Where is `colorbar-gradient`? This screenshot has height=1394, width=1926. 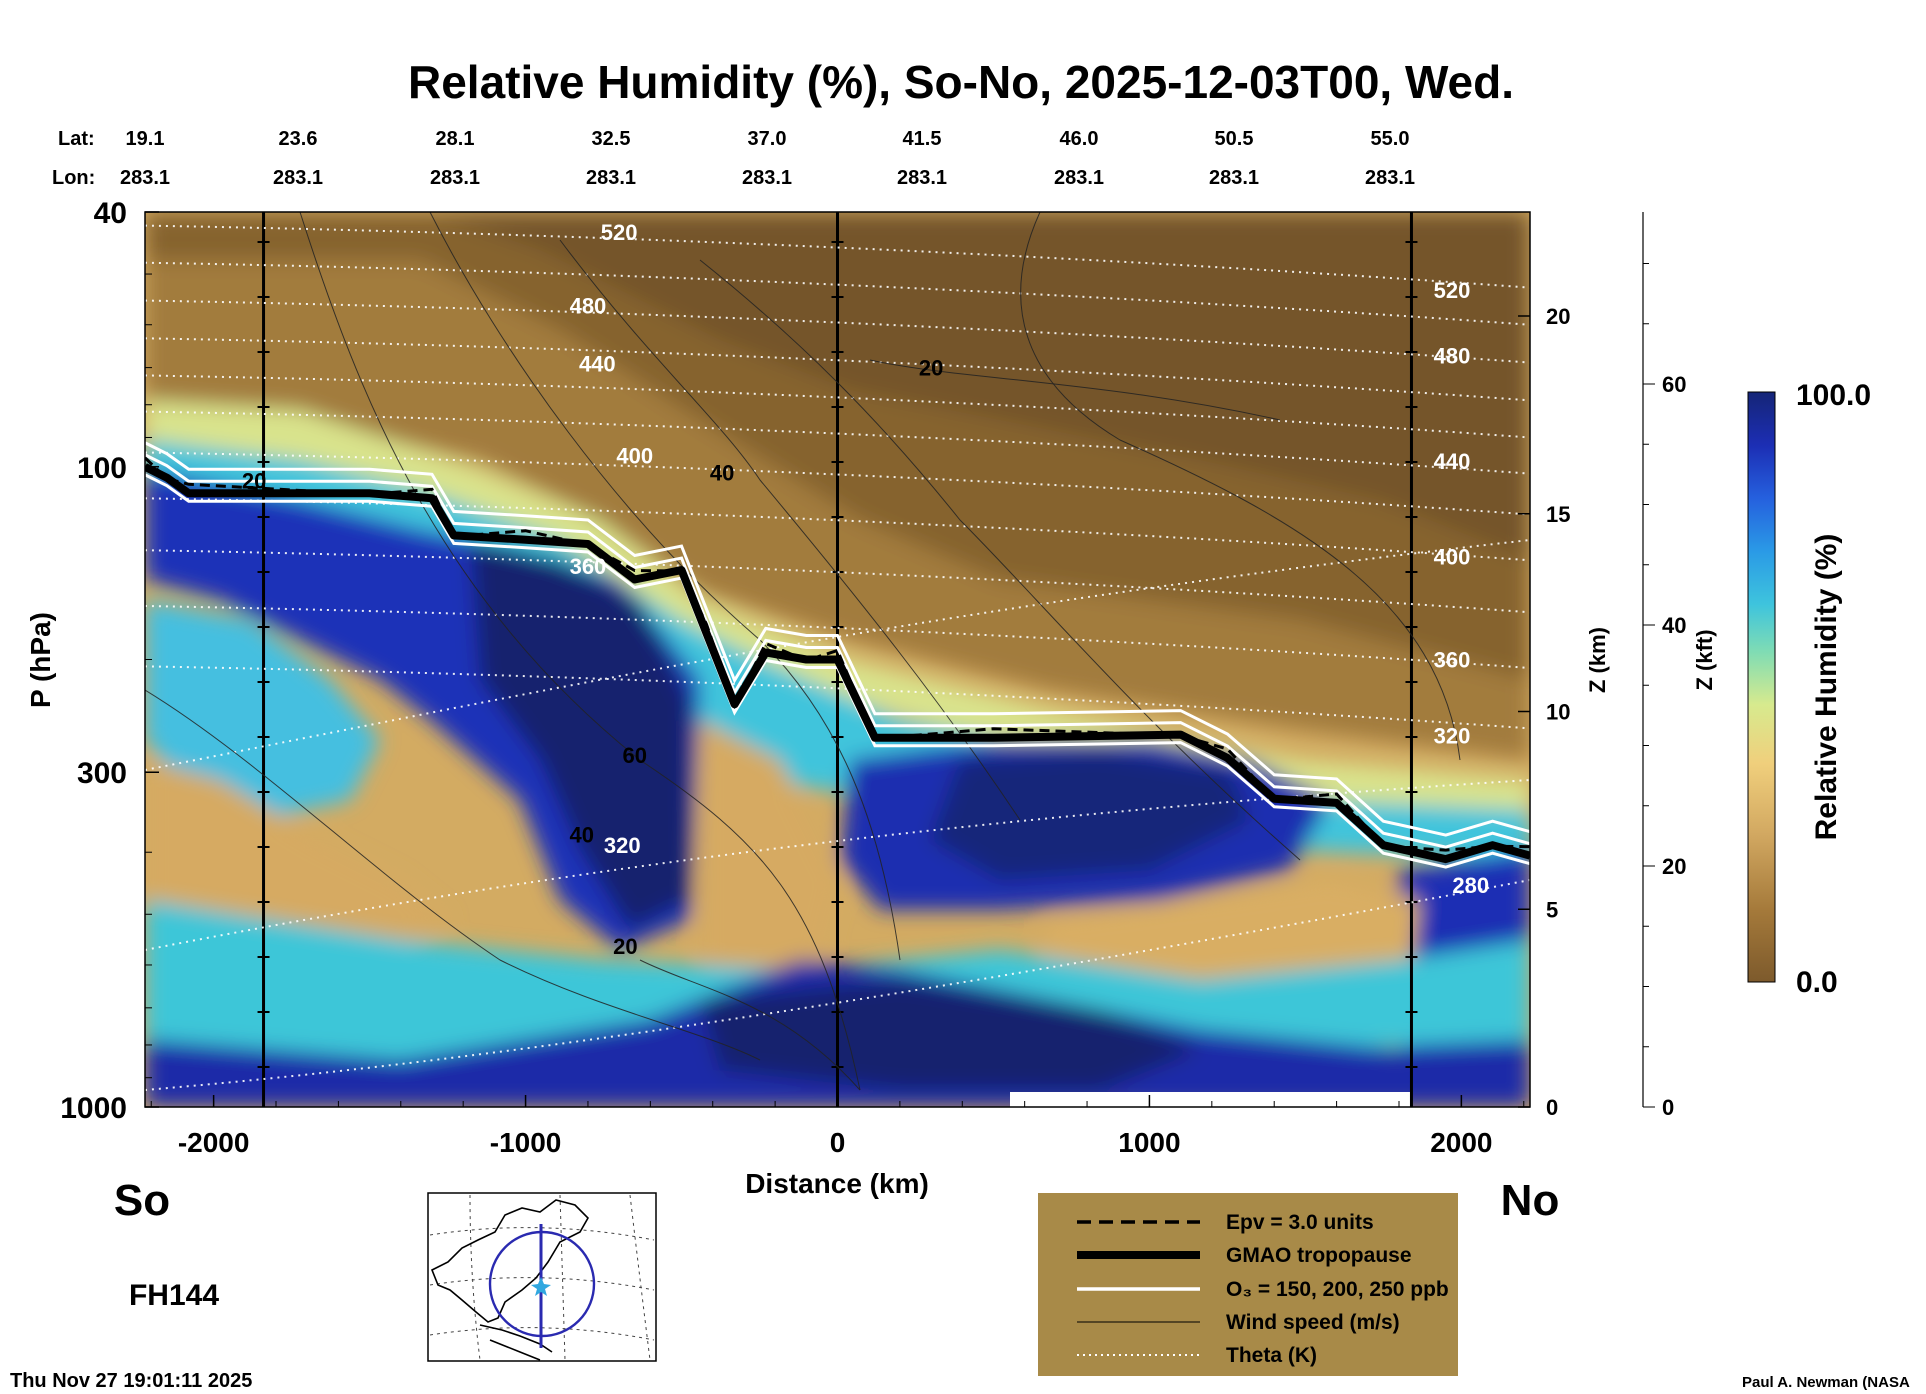
colorbar-gradient is located at coordinates (1761, 687).